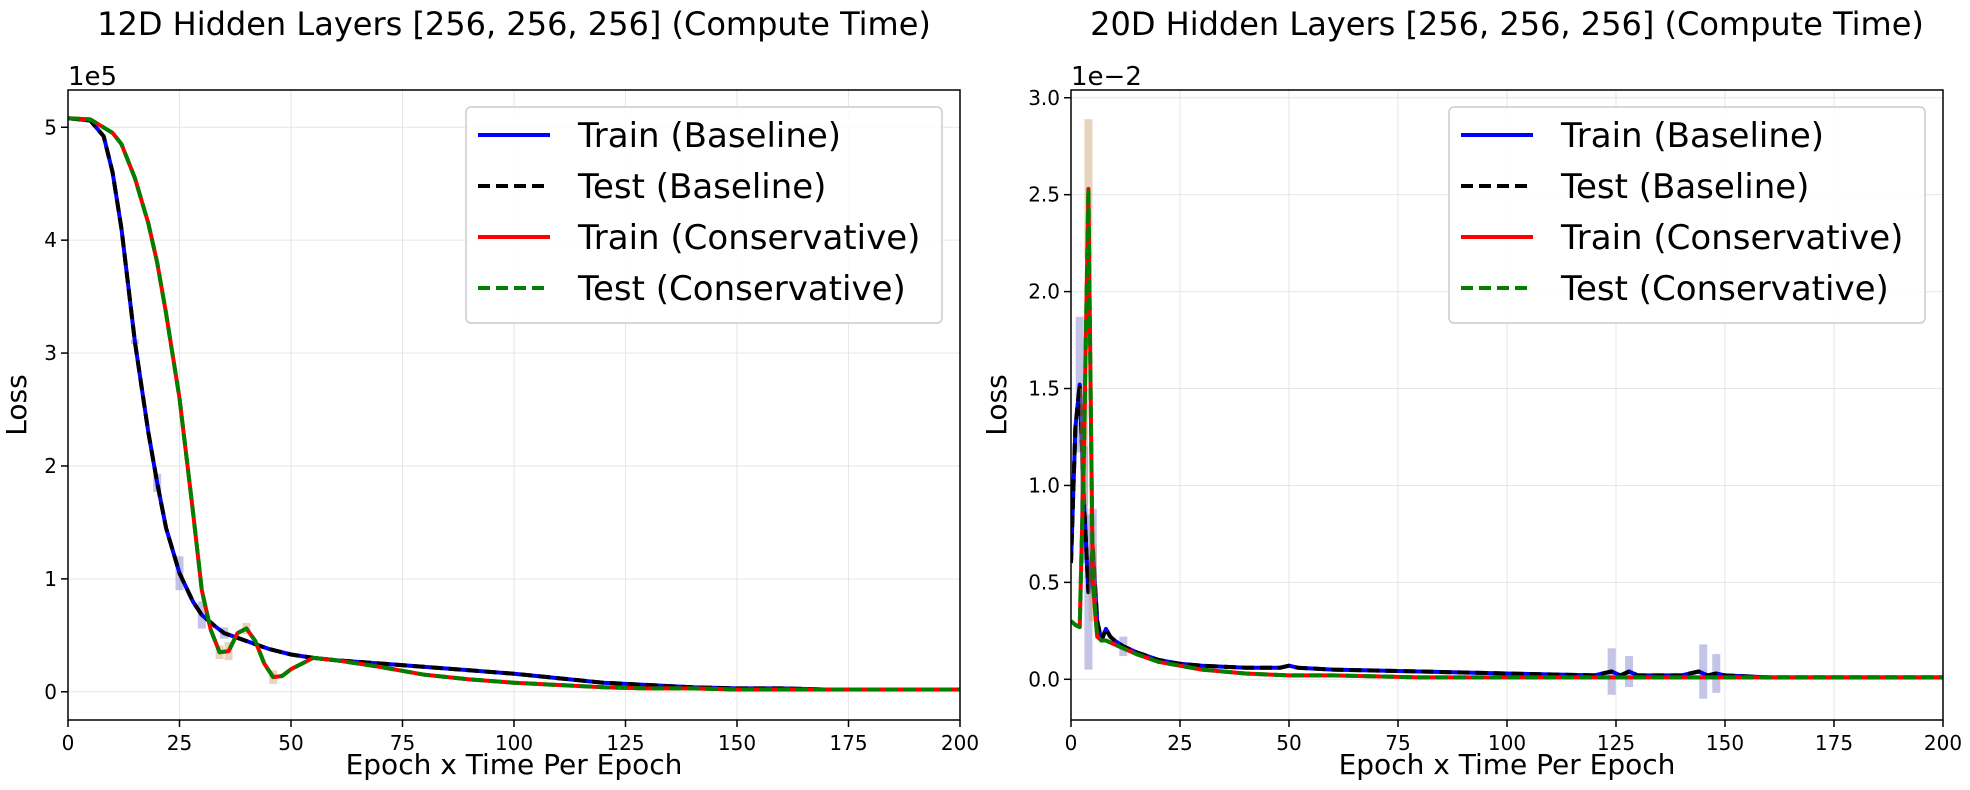  What do you see at coordinates (1044, 679) in the screenshot?
I see `y-tick-label: 0.0` at bounding box center [1044, 679].